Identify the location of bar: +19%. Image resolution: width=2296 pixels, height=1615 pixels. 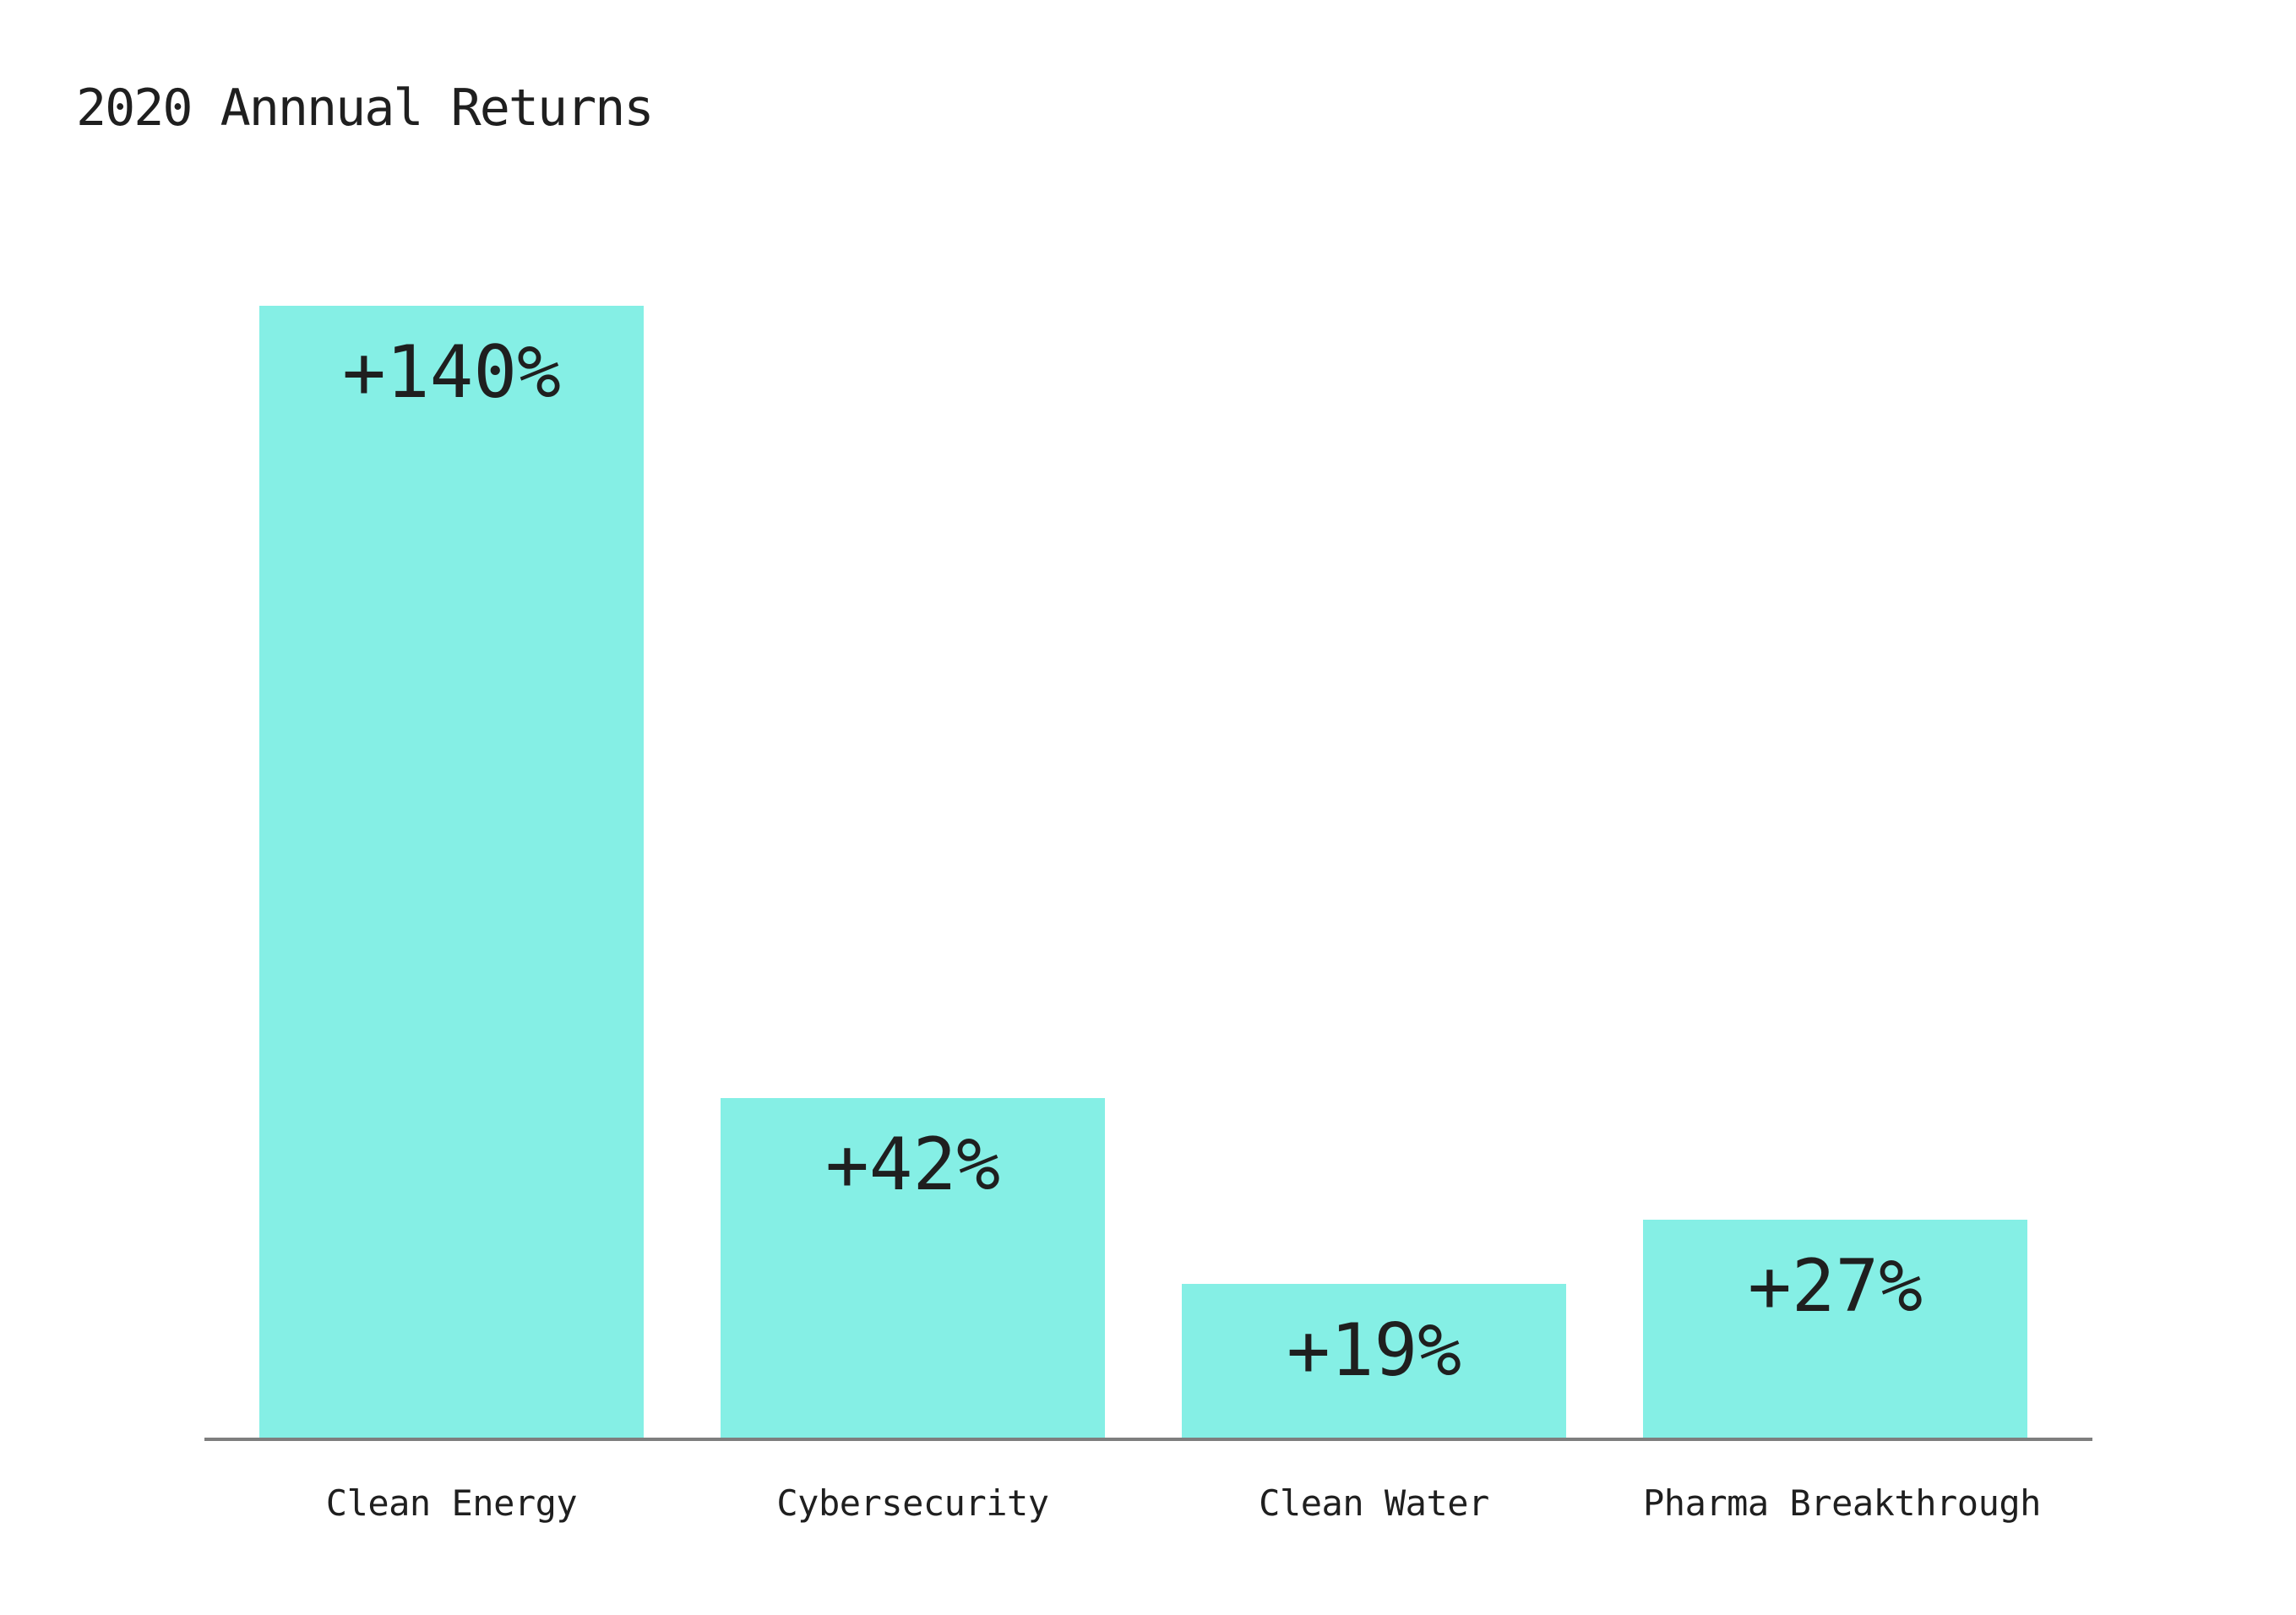
(1374, 1361).